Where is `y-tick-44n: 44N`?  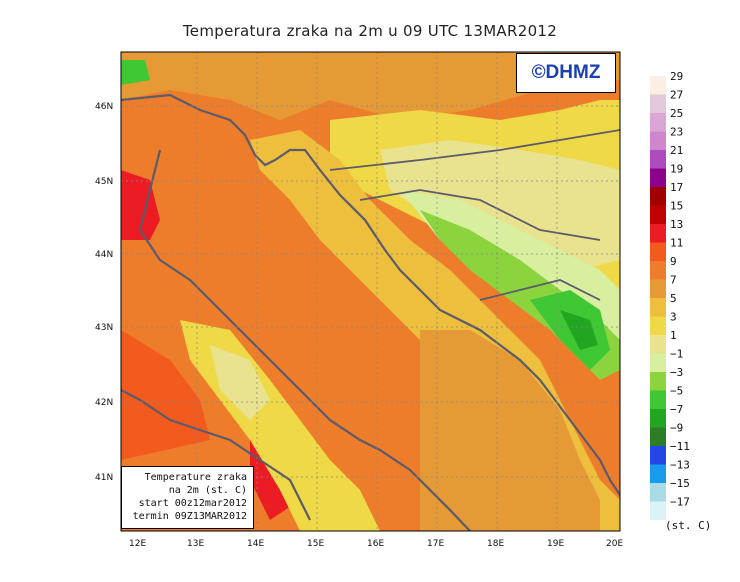
y-tick-44n: 44N is located at coordinates (104, 255).